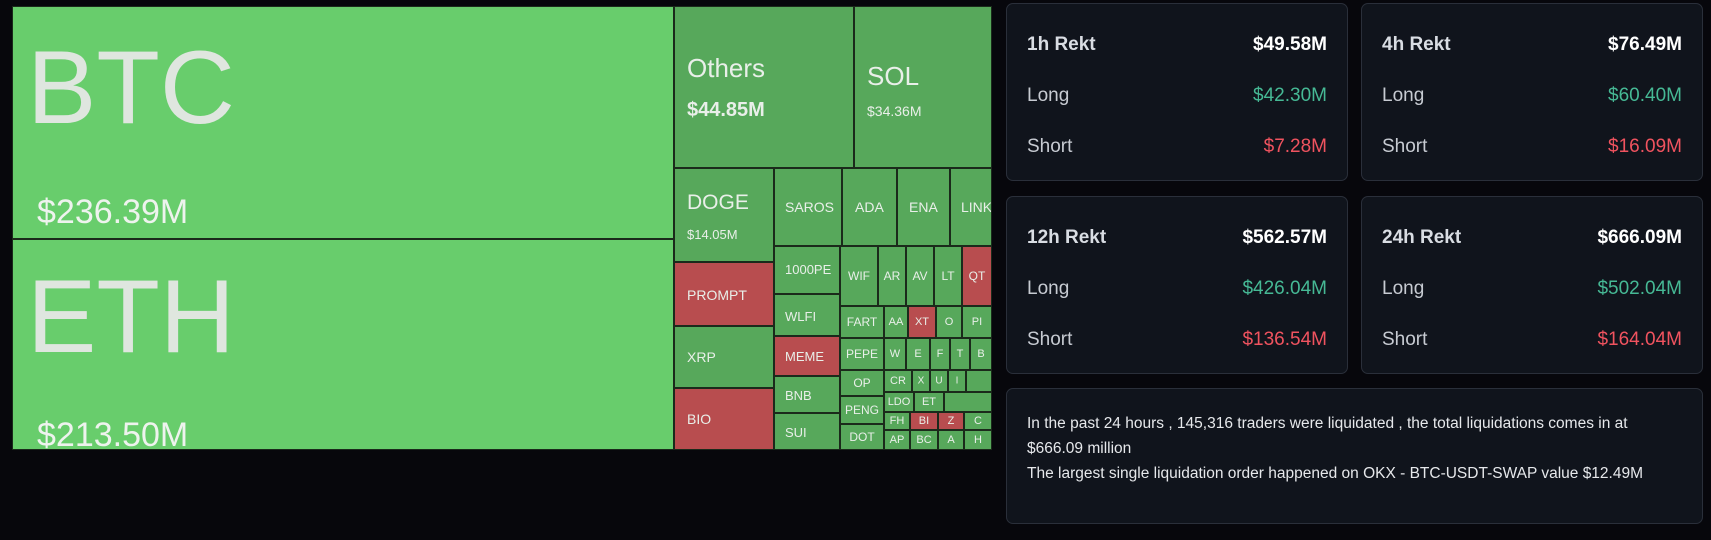  I want to click on tile-symbol: Z, so click(951, 421).